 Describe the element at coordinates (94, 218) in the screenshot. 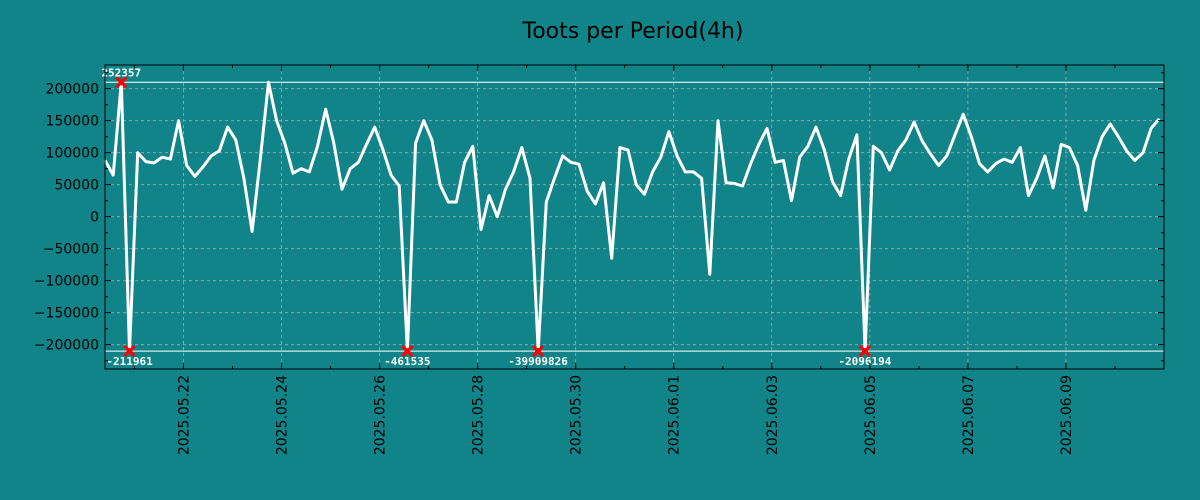

I see `y-tick-label: 0` at that location.